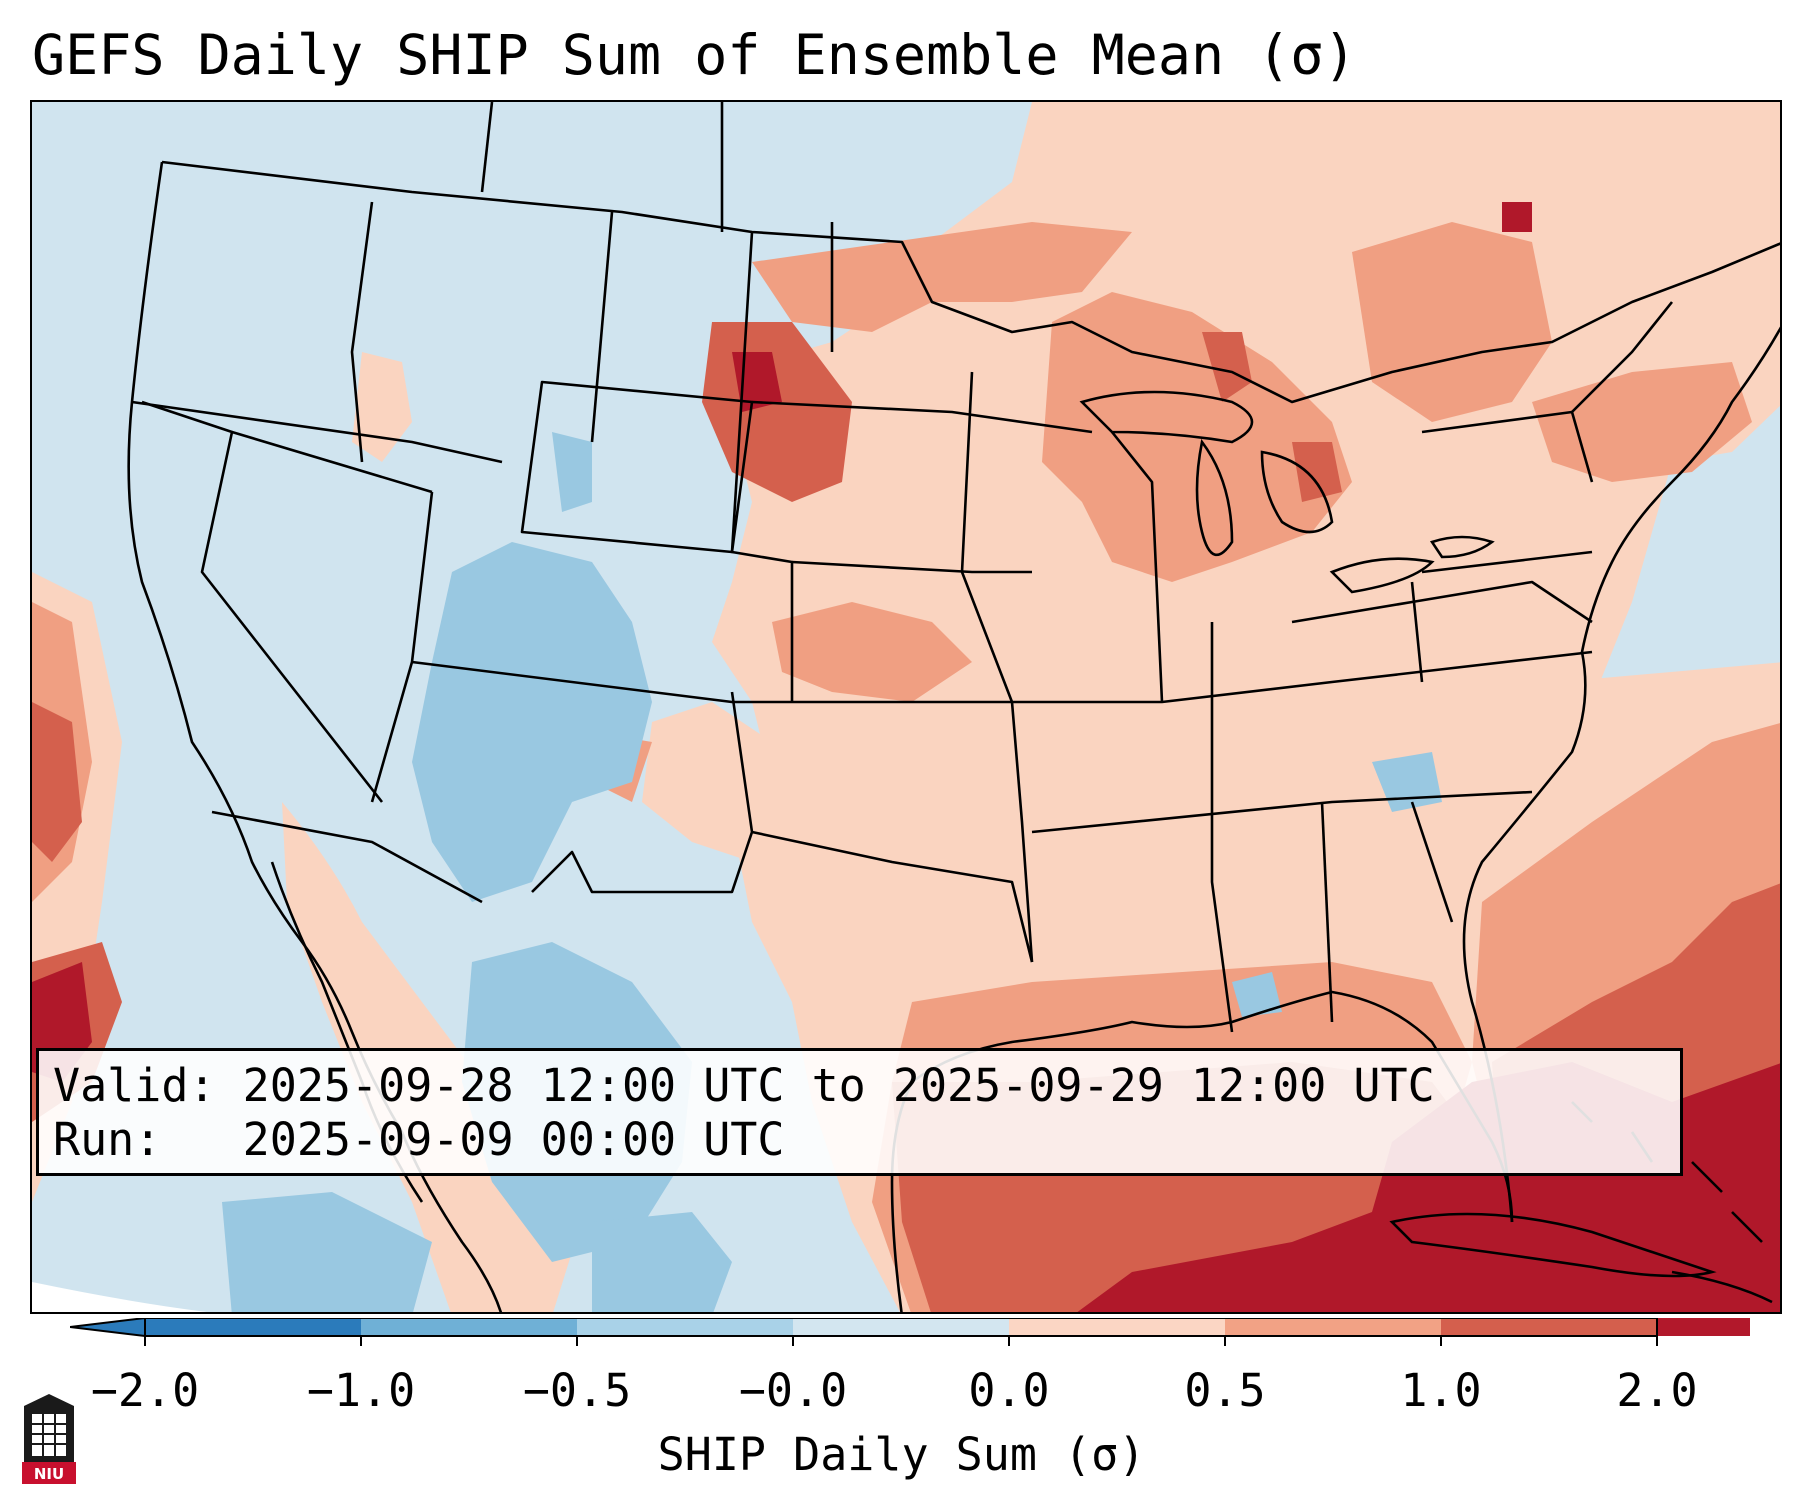 The image size is (1803, 1506). Describe the element at coordinates (793, 1390) in the screenshot. I see `colorbar-tick-label: −0.0` at that location.